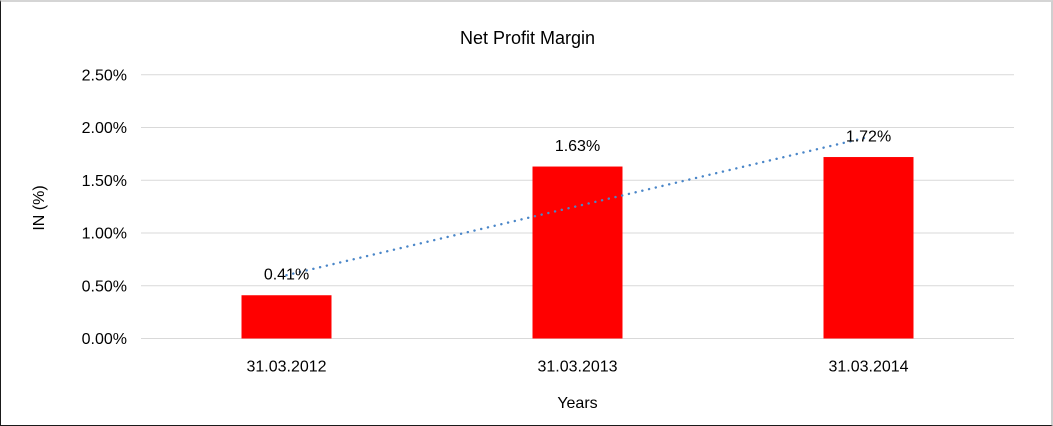 This screenshot has height=426, width=1053. I want to click on y-tick-label: 2.00%, so click(104, 128).